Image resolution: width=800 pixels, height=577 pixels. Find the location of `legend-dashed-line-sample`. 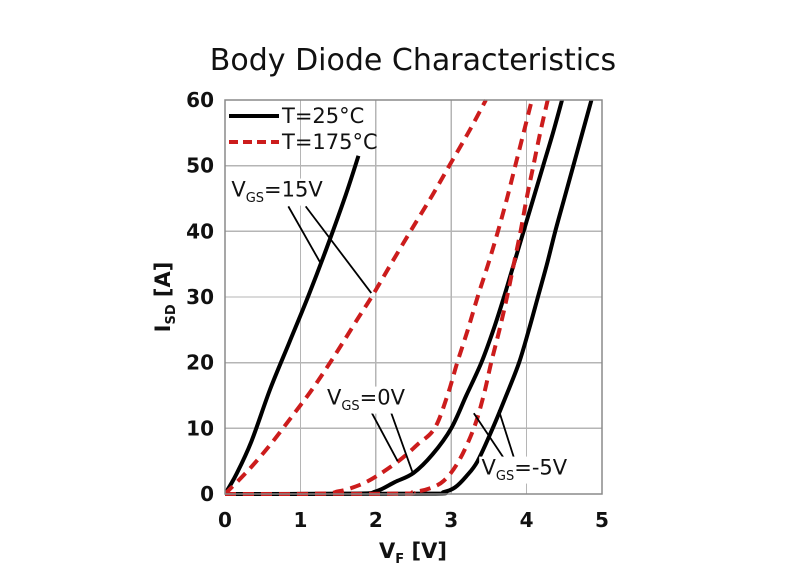

legend-dashed-line-sample is located at coordinates (254, 142).